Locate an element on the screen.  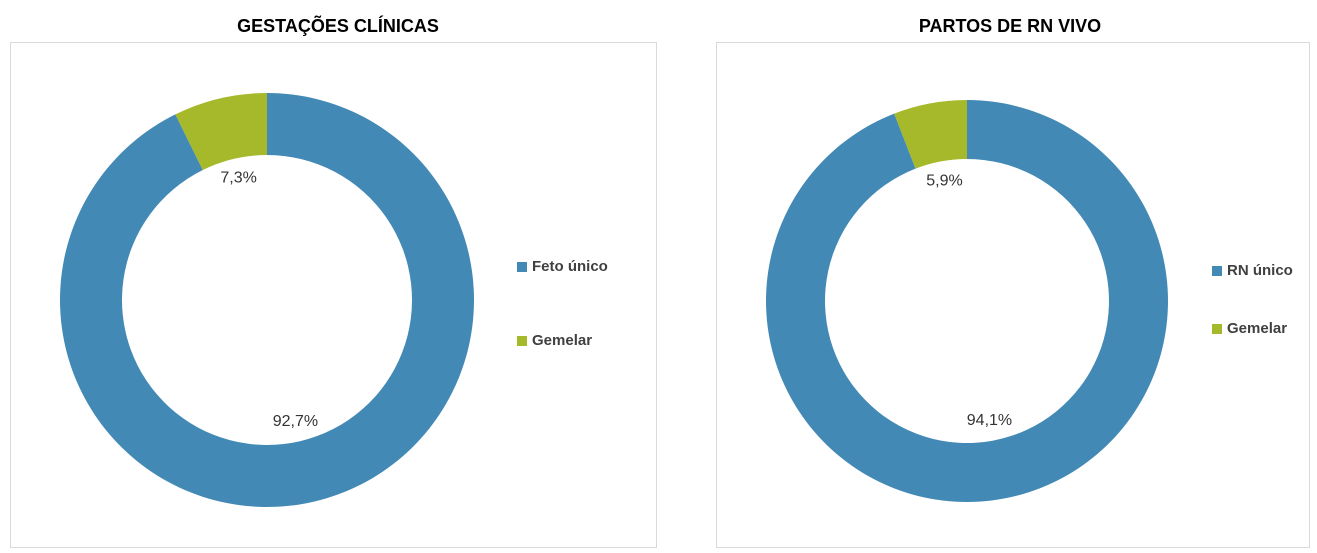
legend-label: Feto único is located at coordinates (570, 266).